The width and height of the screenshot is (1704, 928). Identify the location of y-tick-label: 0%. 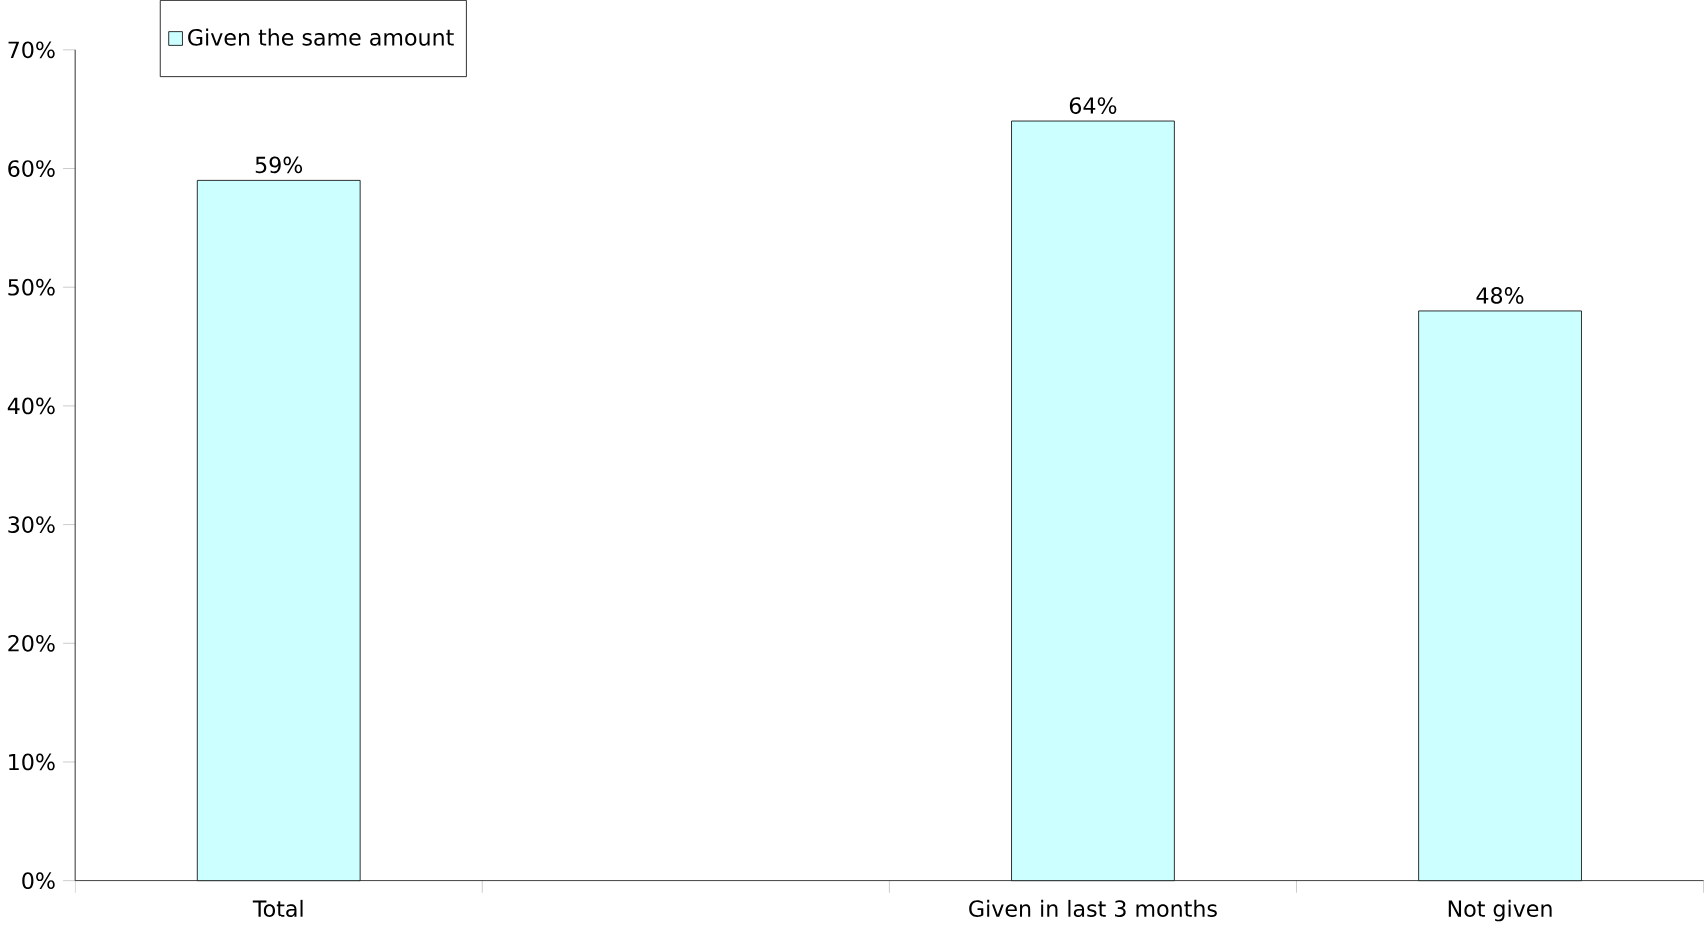
(38, 881).